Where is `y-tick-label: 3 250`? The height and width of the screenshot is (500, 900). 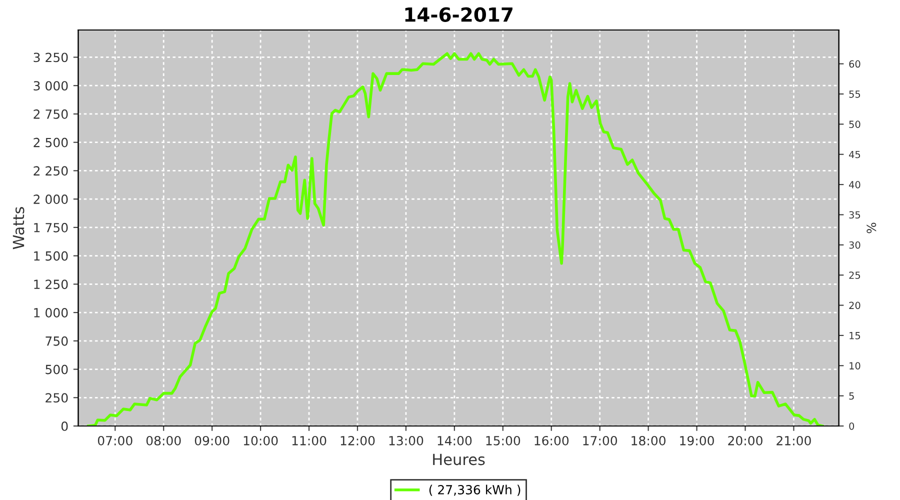
y-tick-label: 3 250 is located at coordinates (51, 57).